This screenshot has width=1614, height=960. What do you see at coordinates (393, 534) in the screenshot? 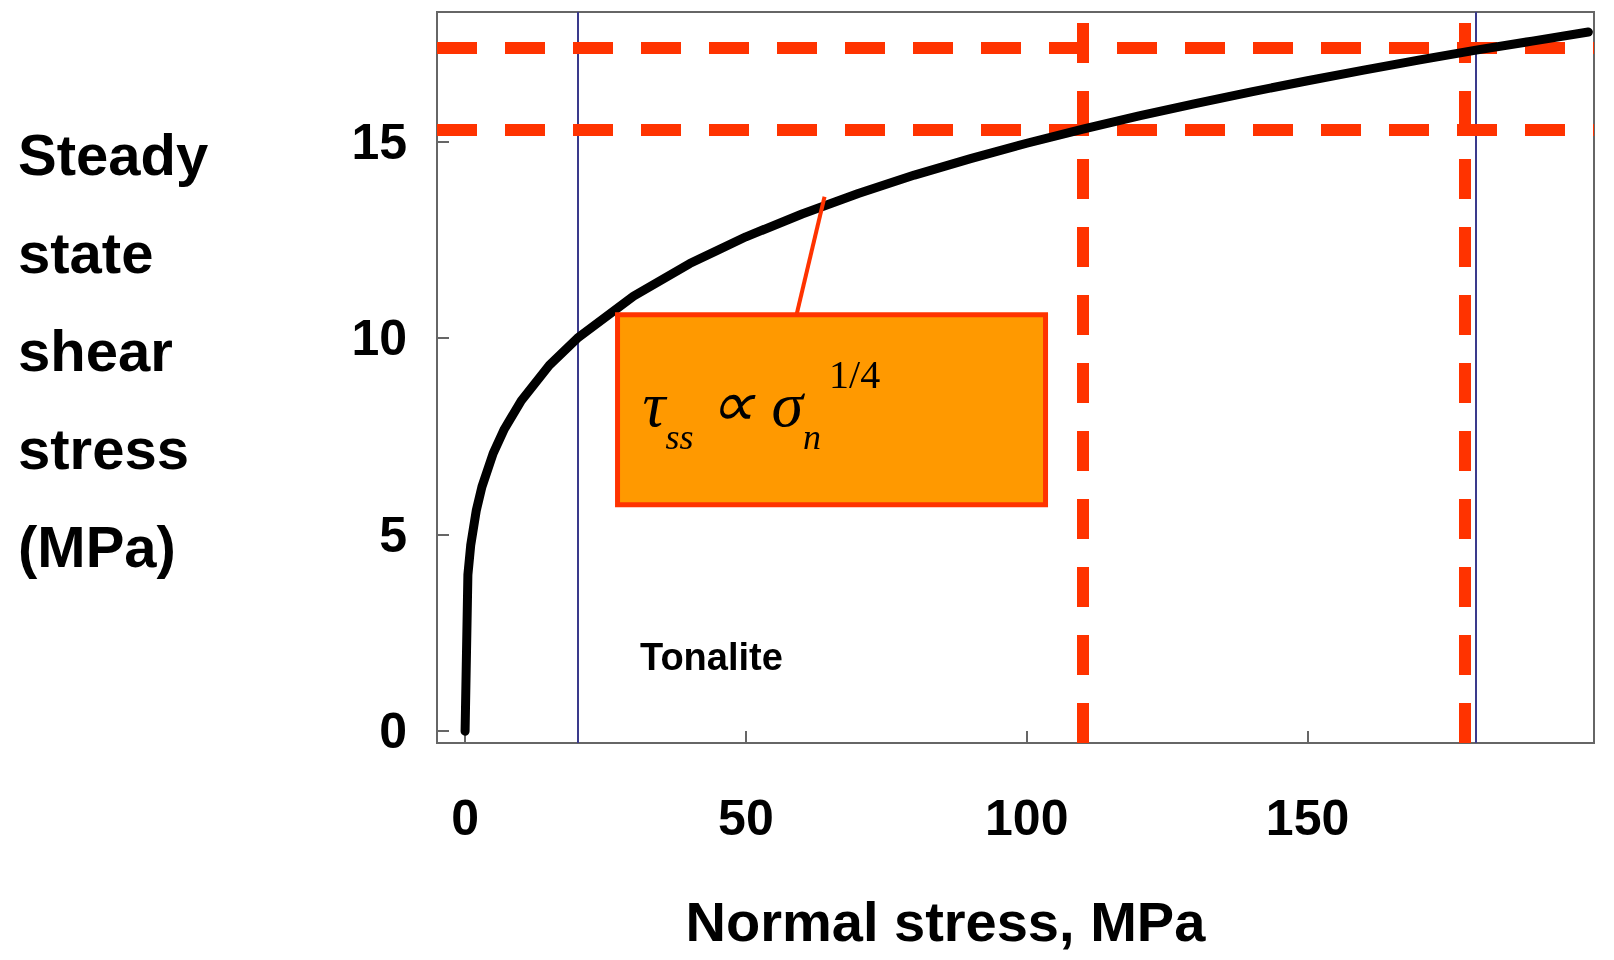
I see `y-tick-label: 5` at bounding box center [393, 534].